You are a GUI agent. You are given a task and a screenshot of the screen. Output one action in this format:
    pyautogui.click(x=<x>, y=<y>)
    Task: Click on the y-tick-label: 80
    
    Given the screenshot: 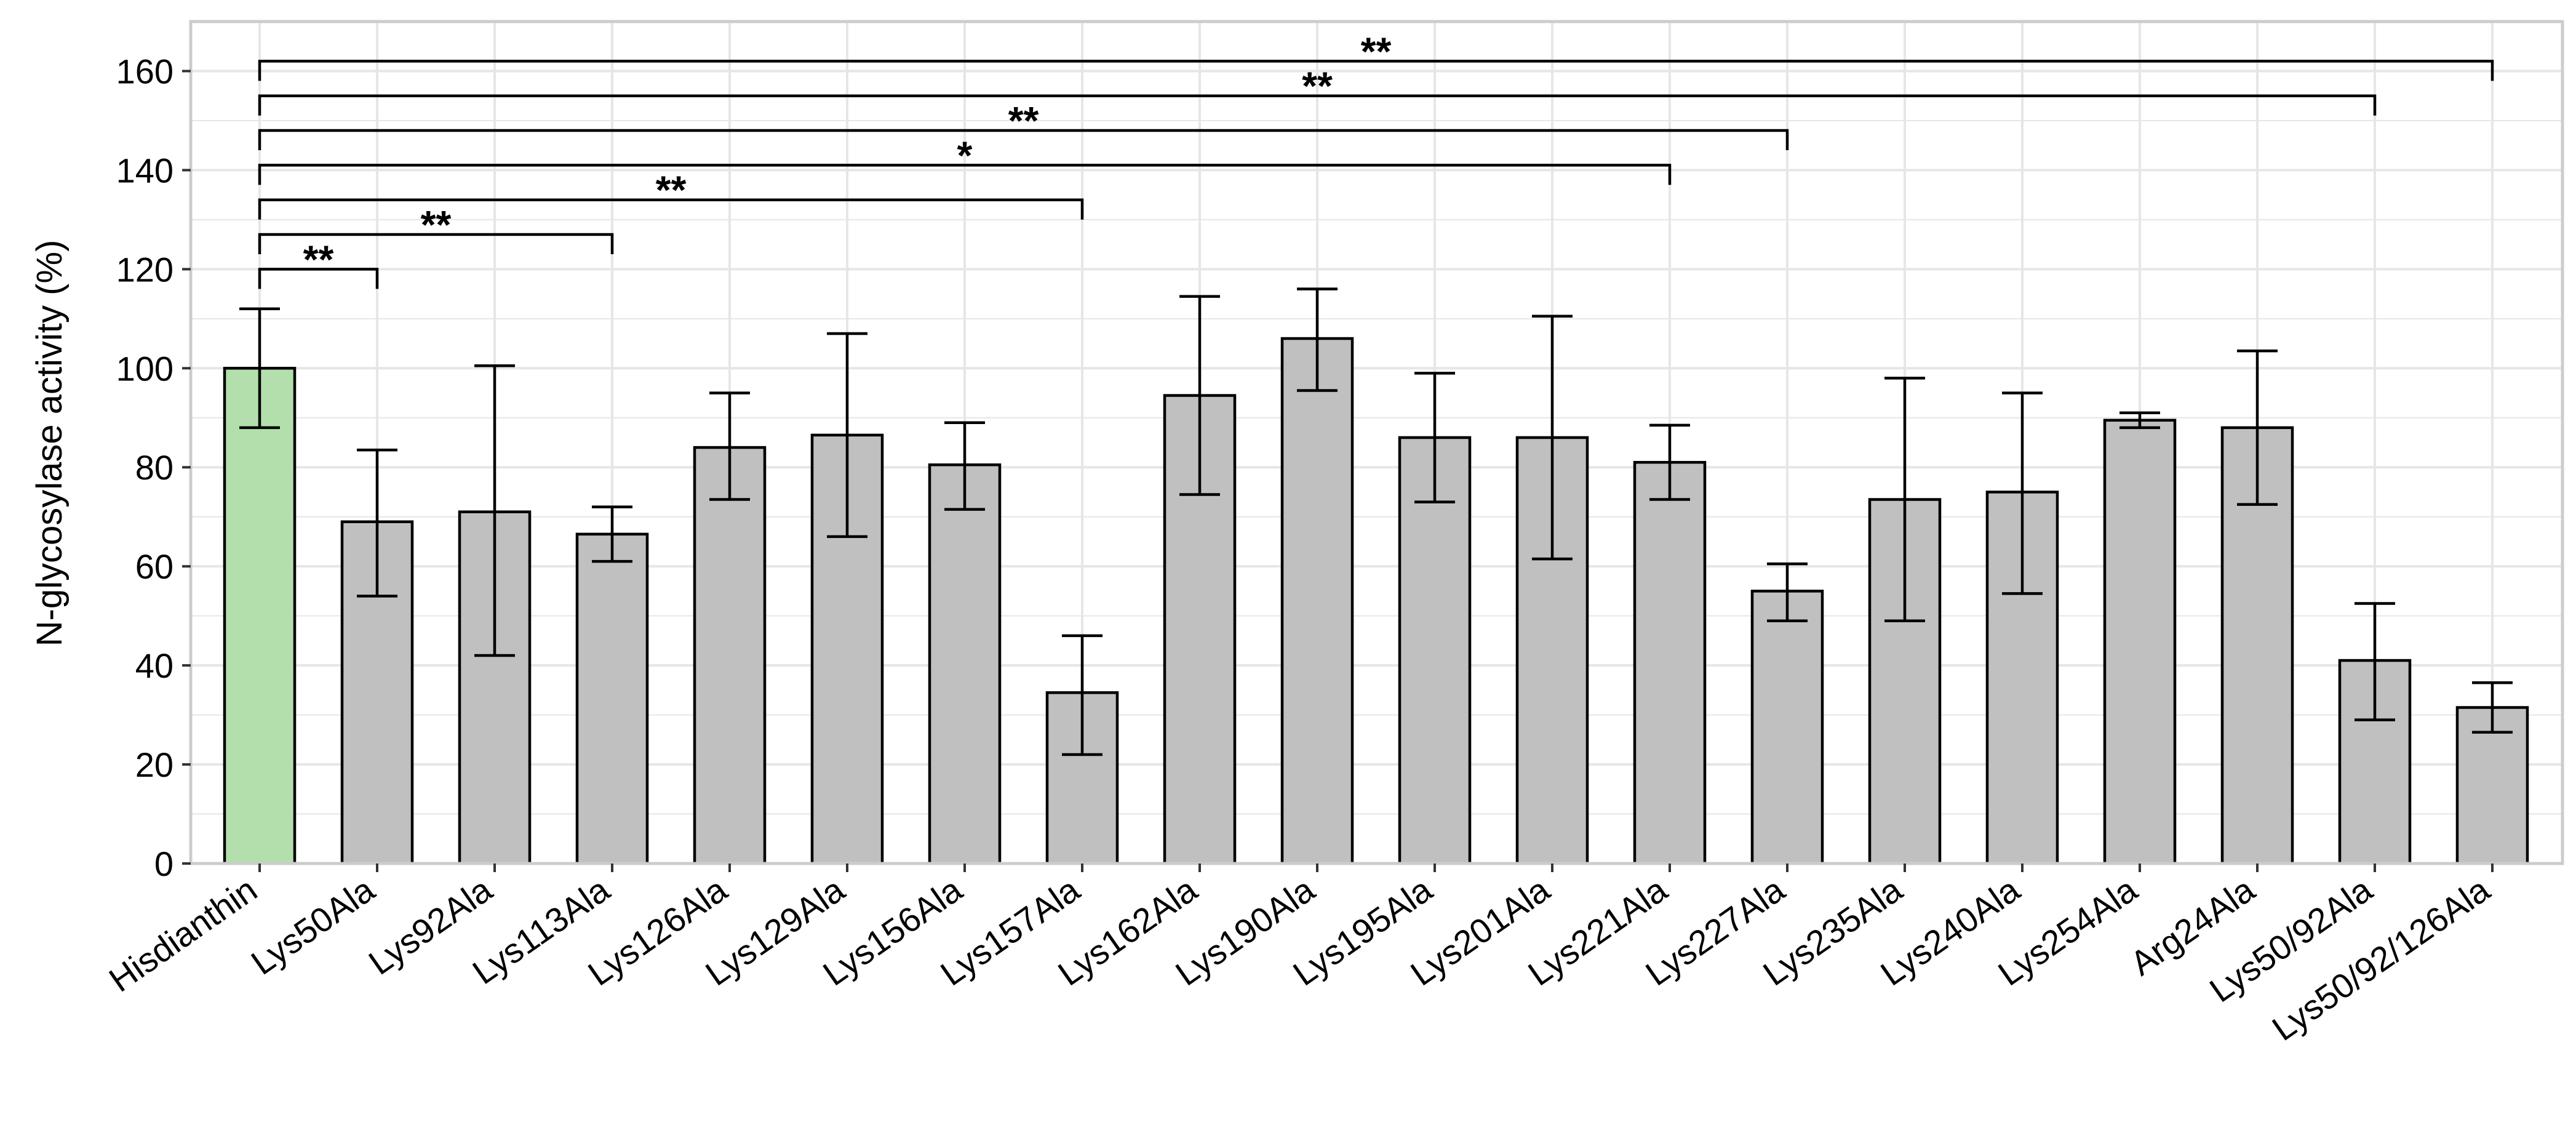 What is the action you would take?
    pyautogui.click(x=154, y=467)
    